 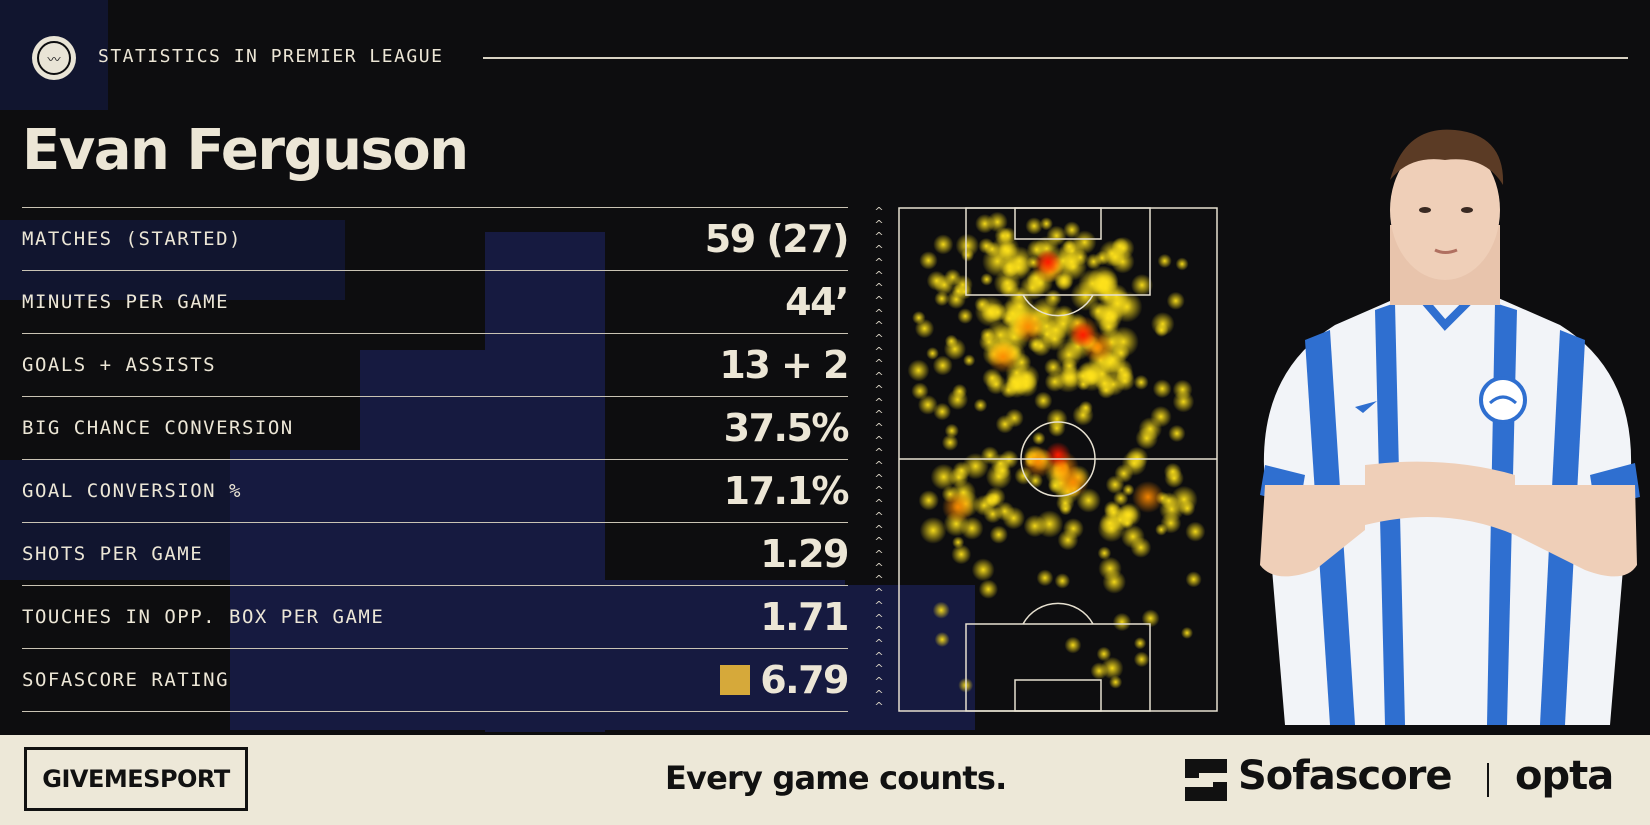 I want to click on stat-label: BIG CHANCE CONVERSION, so click(x=158, y=428).